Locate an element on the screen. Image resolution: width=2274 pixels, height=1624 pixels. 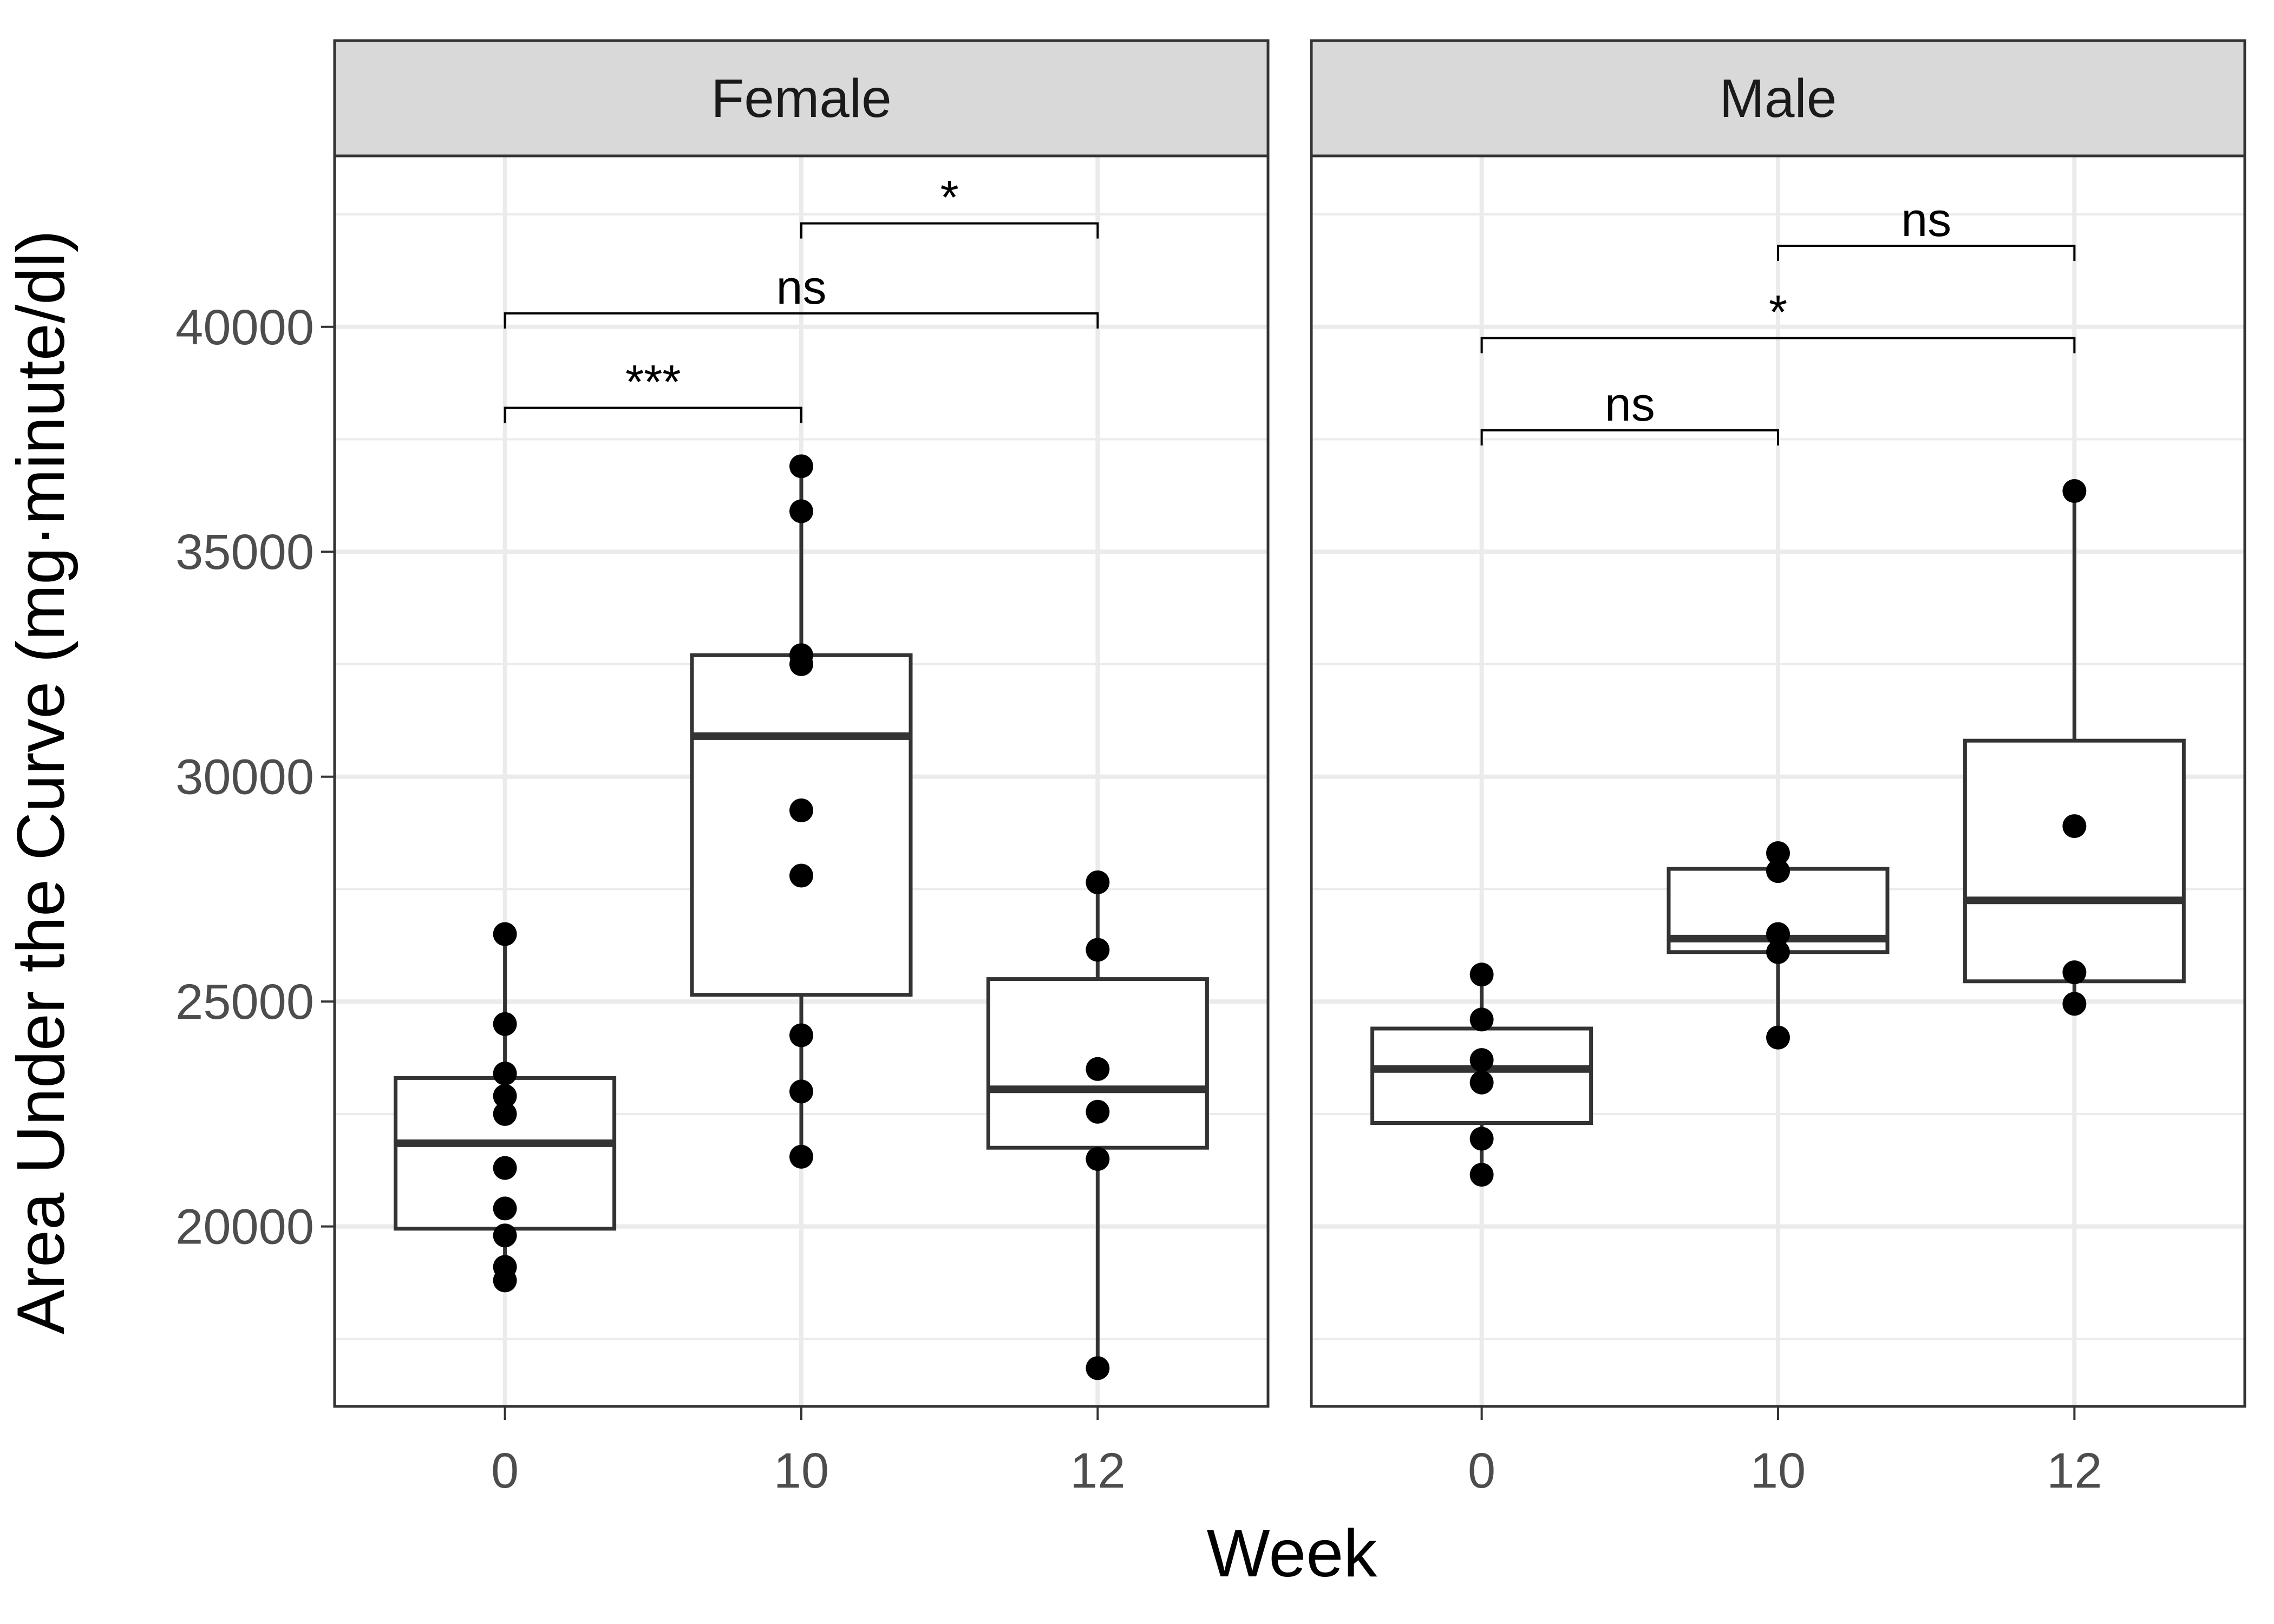
facet-strip-label: Female is located at coordinates (801, 98).